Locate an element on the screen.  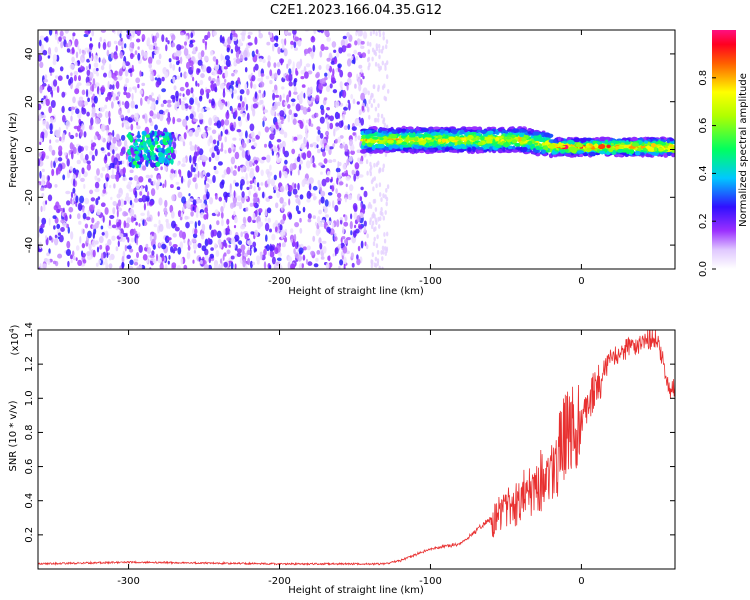
y-tick-label: 0.2 is located at coordinates (29, 535).